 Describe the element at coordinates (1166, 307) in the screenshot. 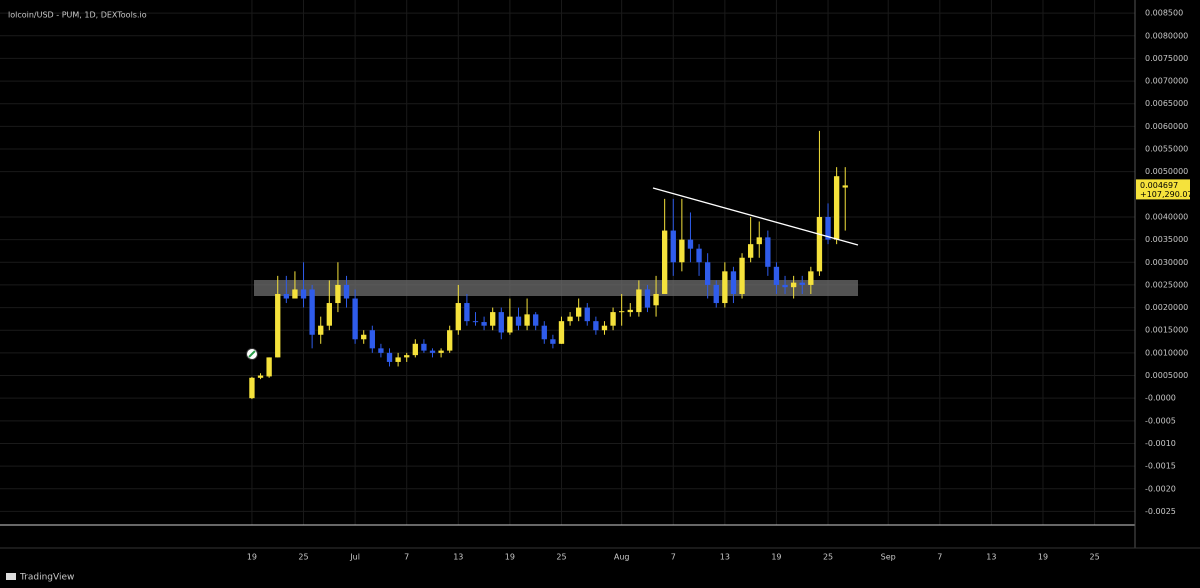

I see `y-tick-label: 0.0020000` at that location.